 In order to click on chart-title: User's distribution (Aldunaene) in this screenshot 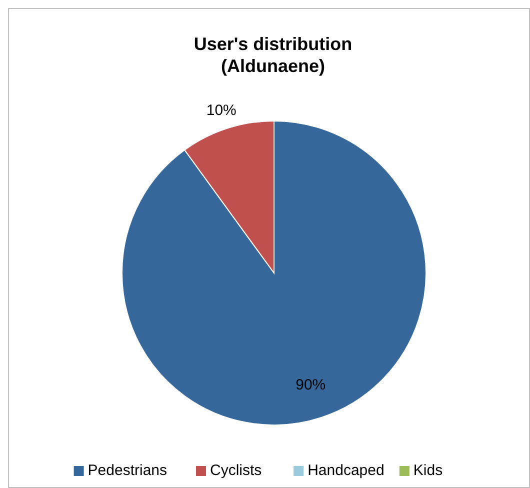, I will do `click(273, 55)`.